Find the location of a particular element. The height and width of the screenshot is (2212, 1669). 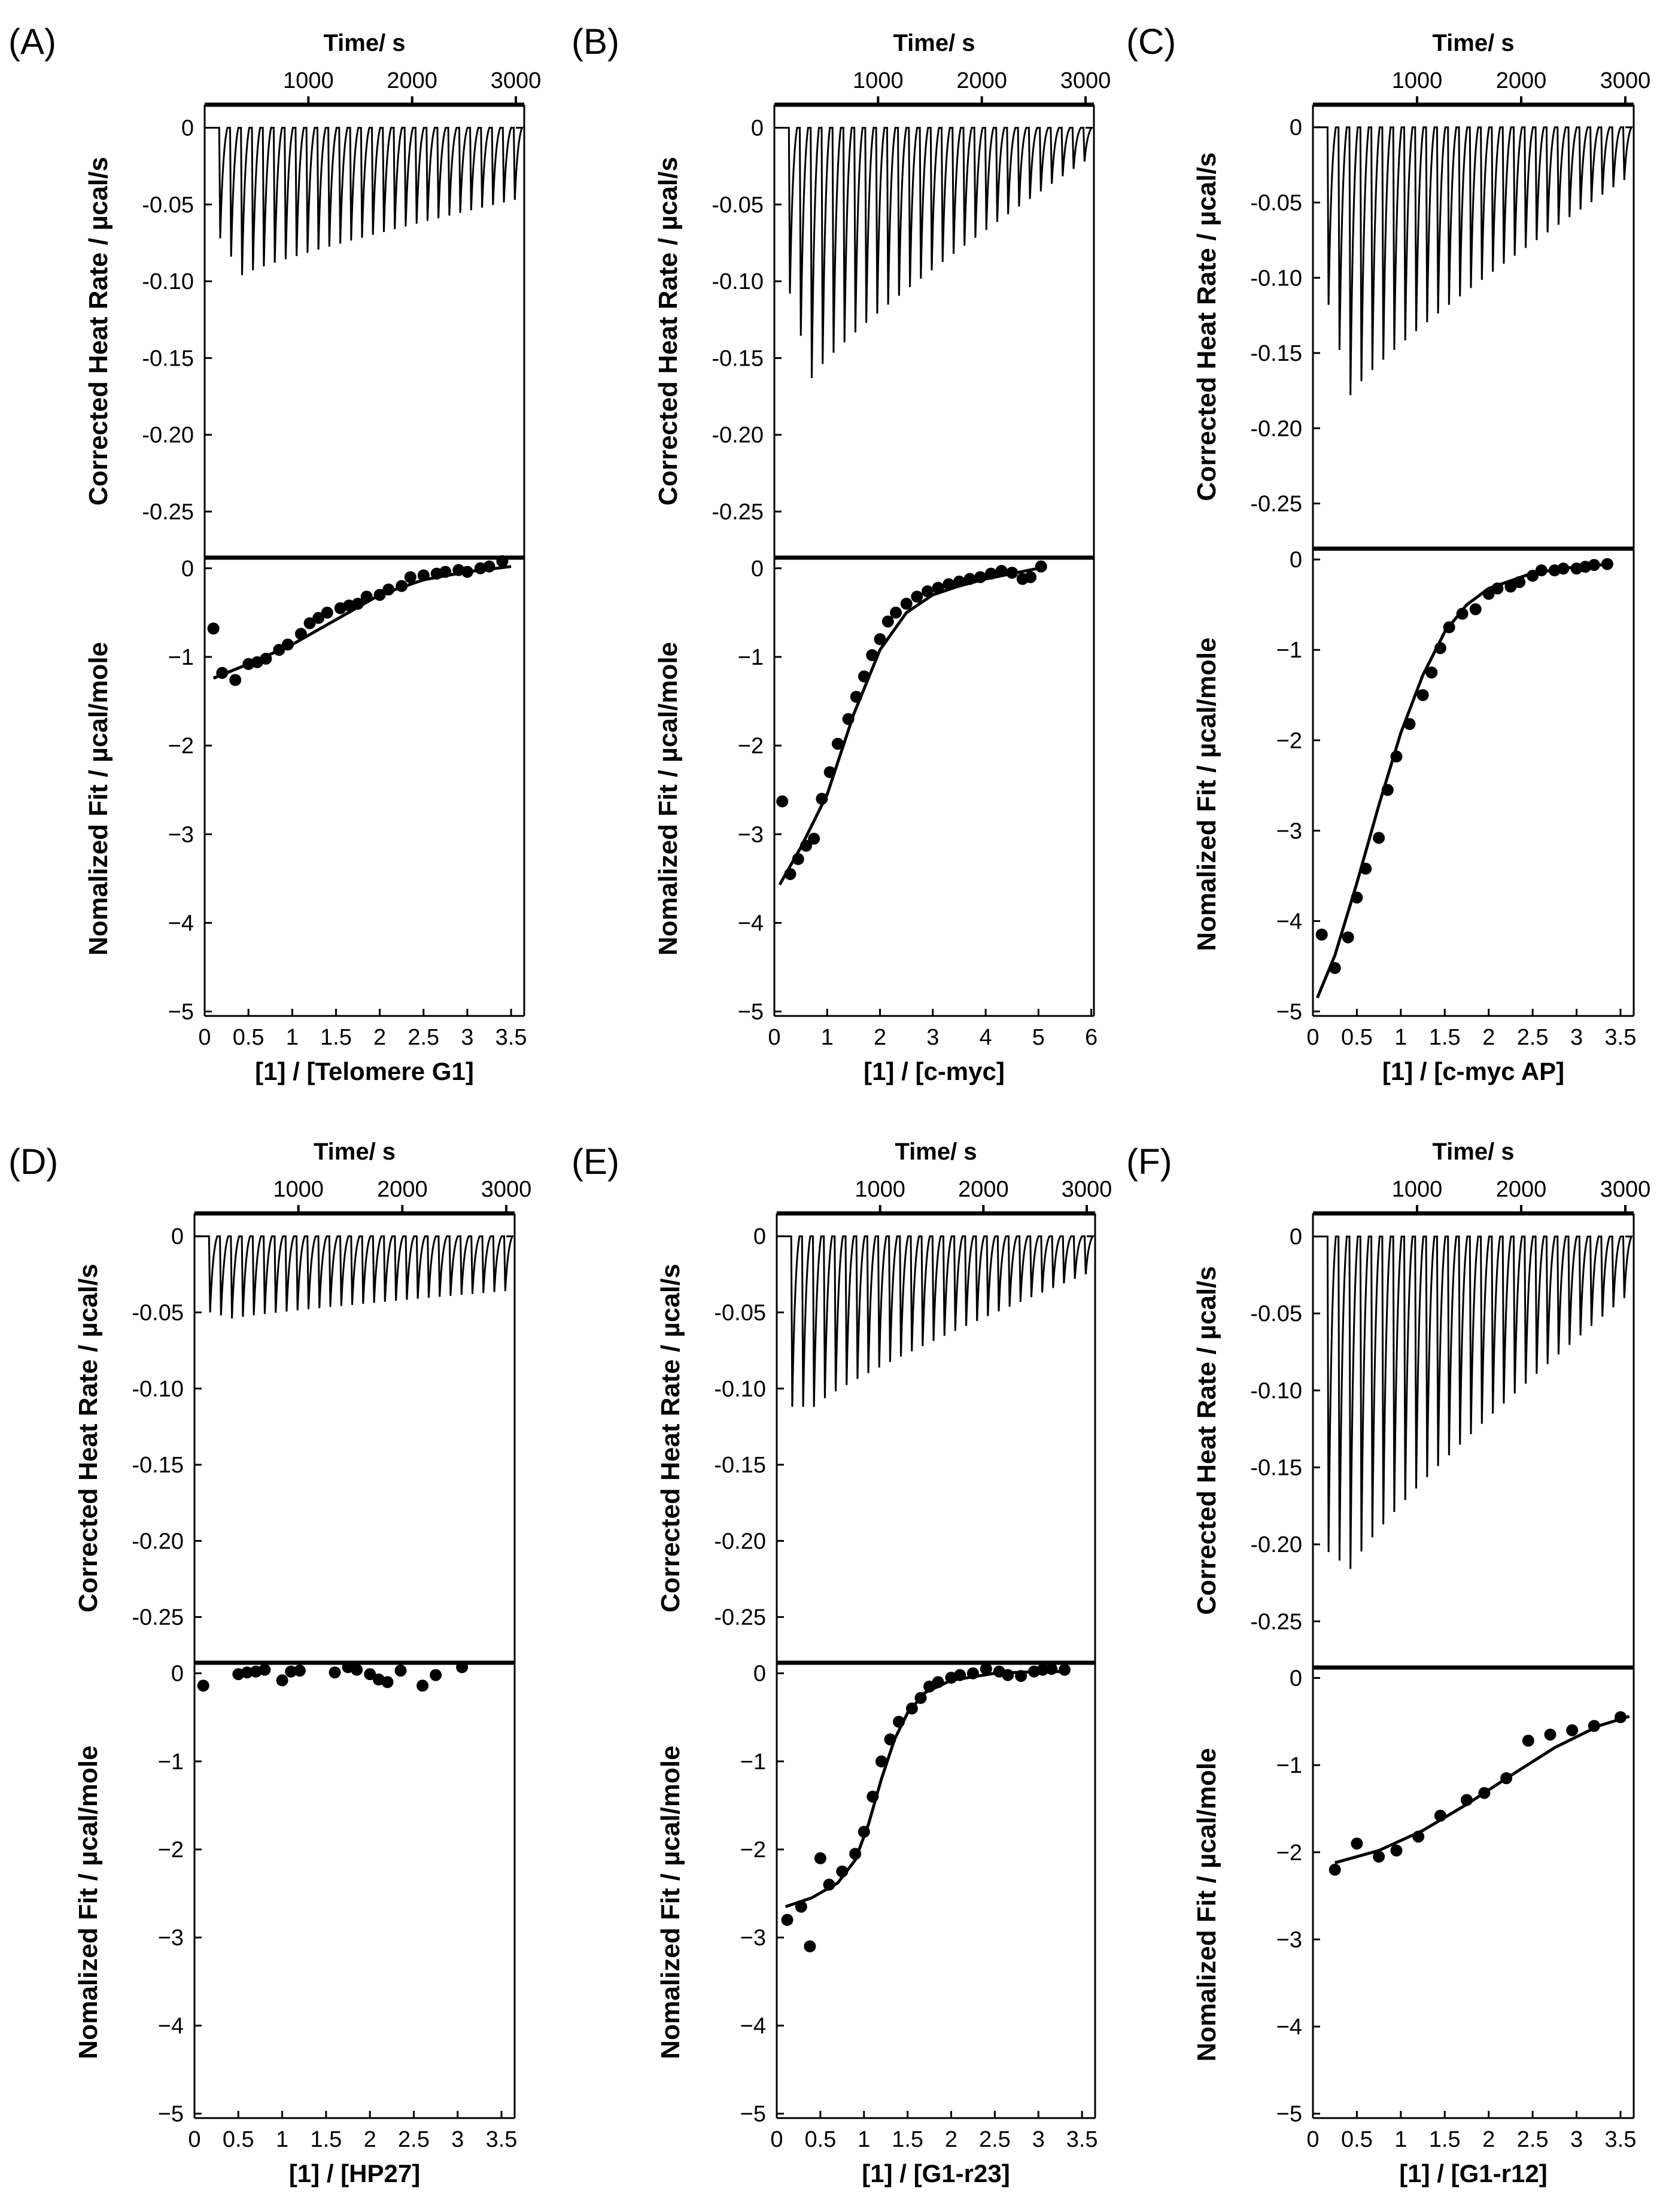

x-tick-label: 4 is located at coordinates (985, 1037).